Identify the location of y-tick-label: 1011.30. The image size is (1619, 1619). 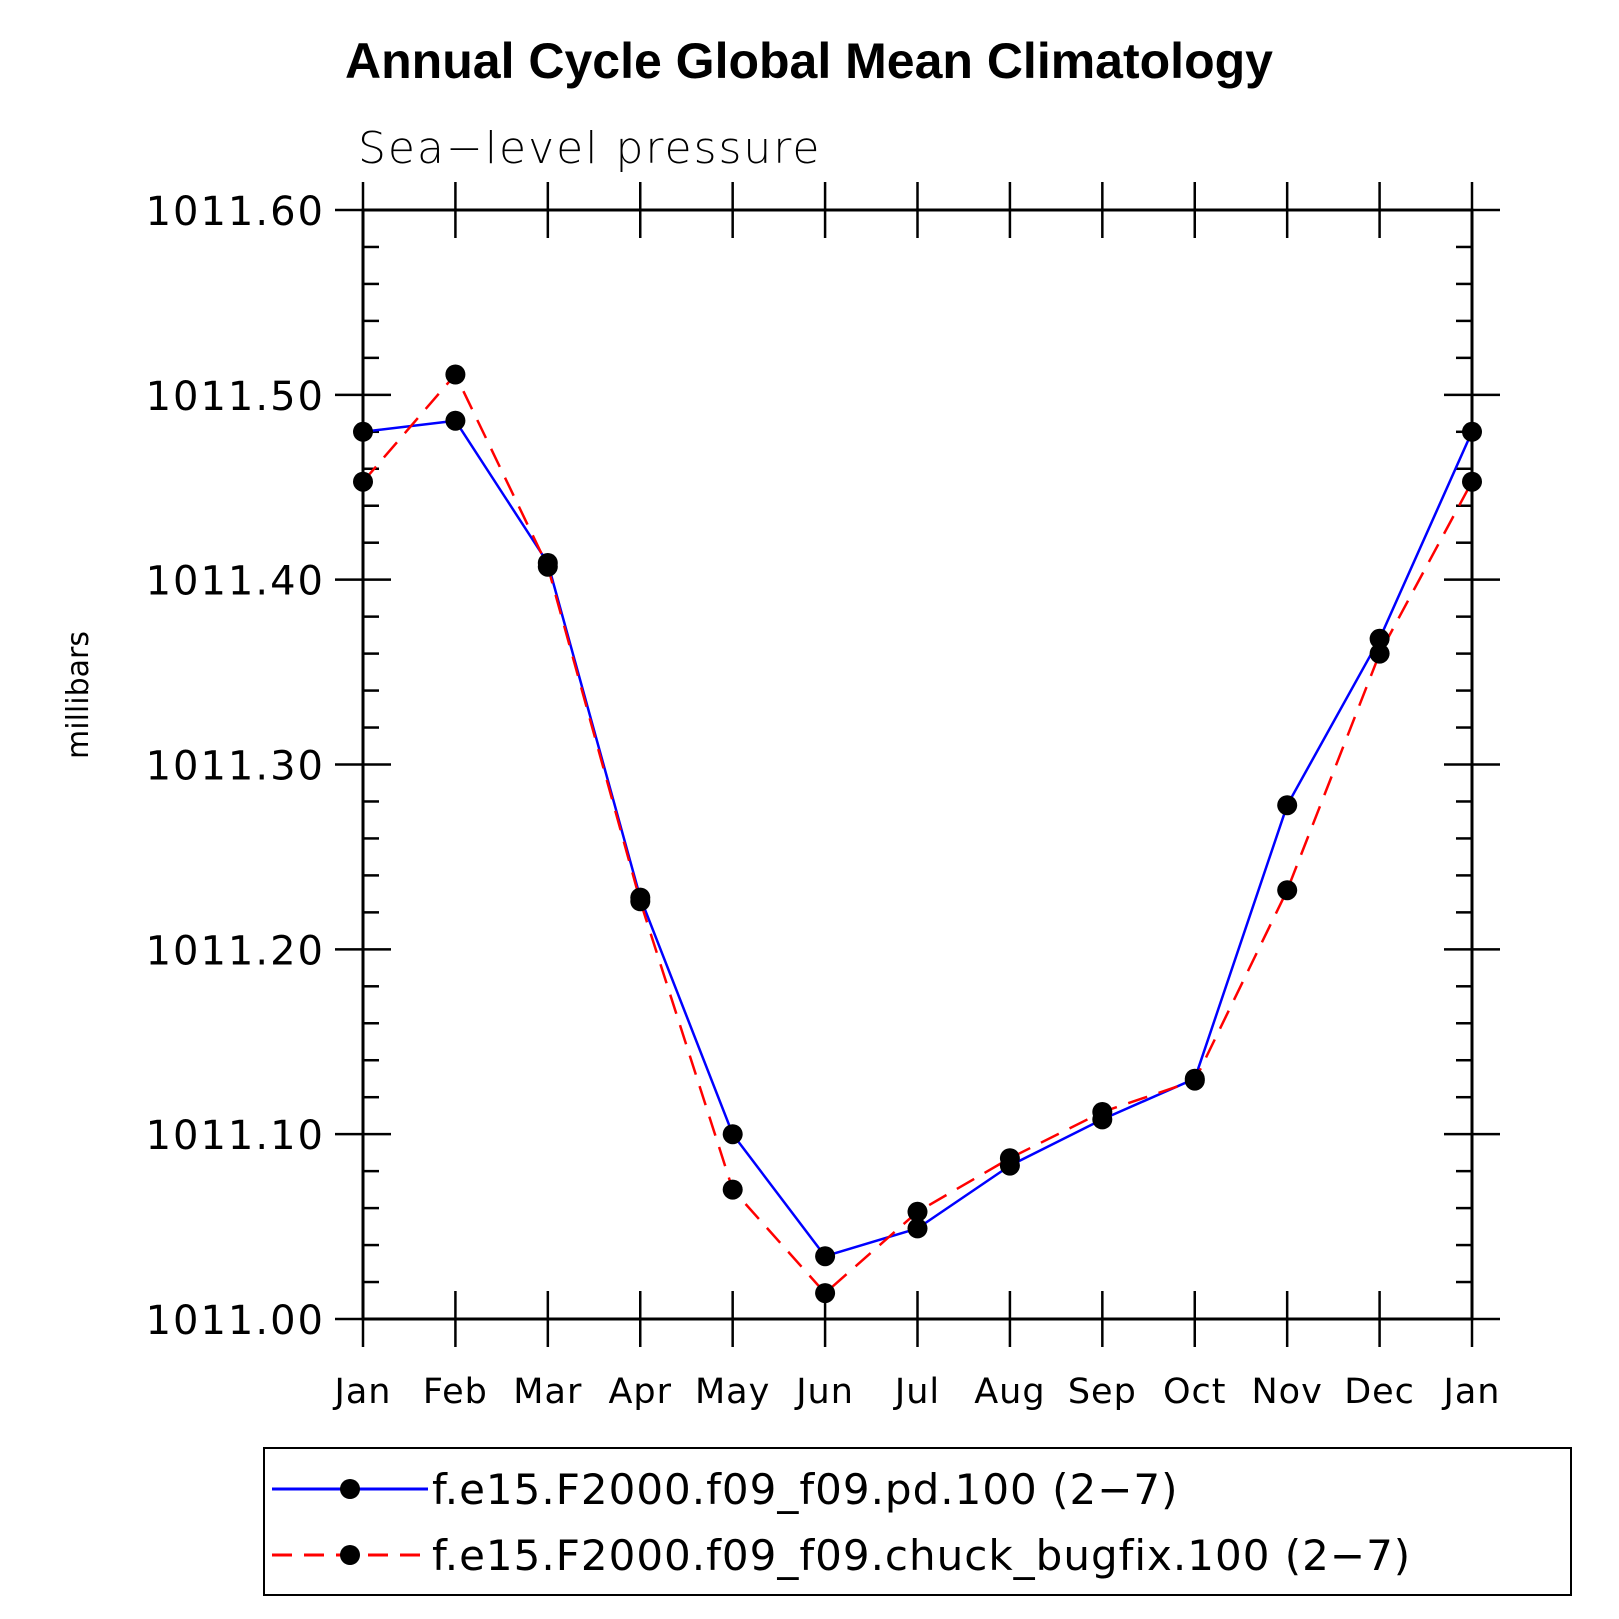
(235, 767).